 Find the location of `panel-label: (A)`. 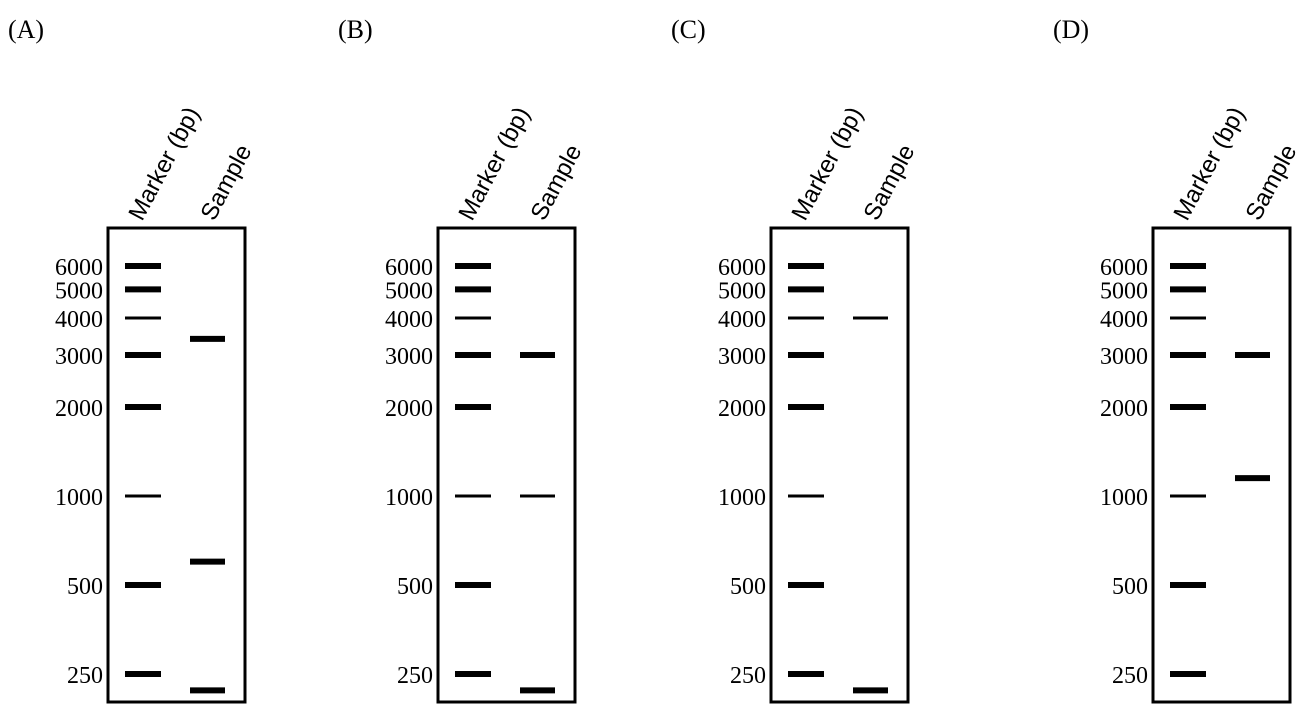

panel-label: (A) is located at coordinates (26, 29).